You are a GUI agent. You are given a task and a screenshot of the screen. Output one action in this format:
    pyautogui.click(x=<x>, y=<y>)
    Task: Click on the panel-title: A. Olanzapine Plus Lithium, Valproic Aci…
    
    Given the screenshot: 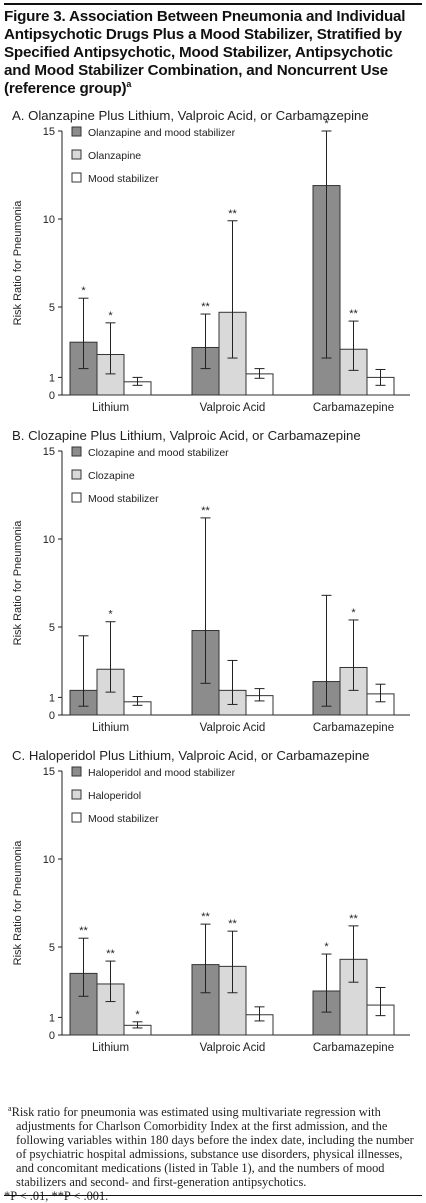 What is the action you would take?
    pyautogui.click(x=190, y=115)
    